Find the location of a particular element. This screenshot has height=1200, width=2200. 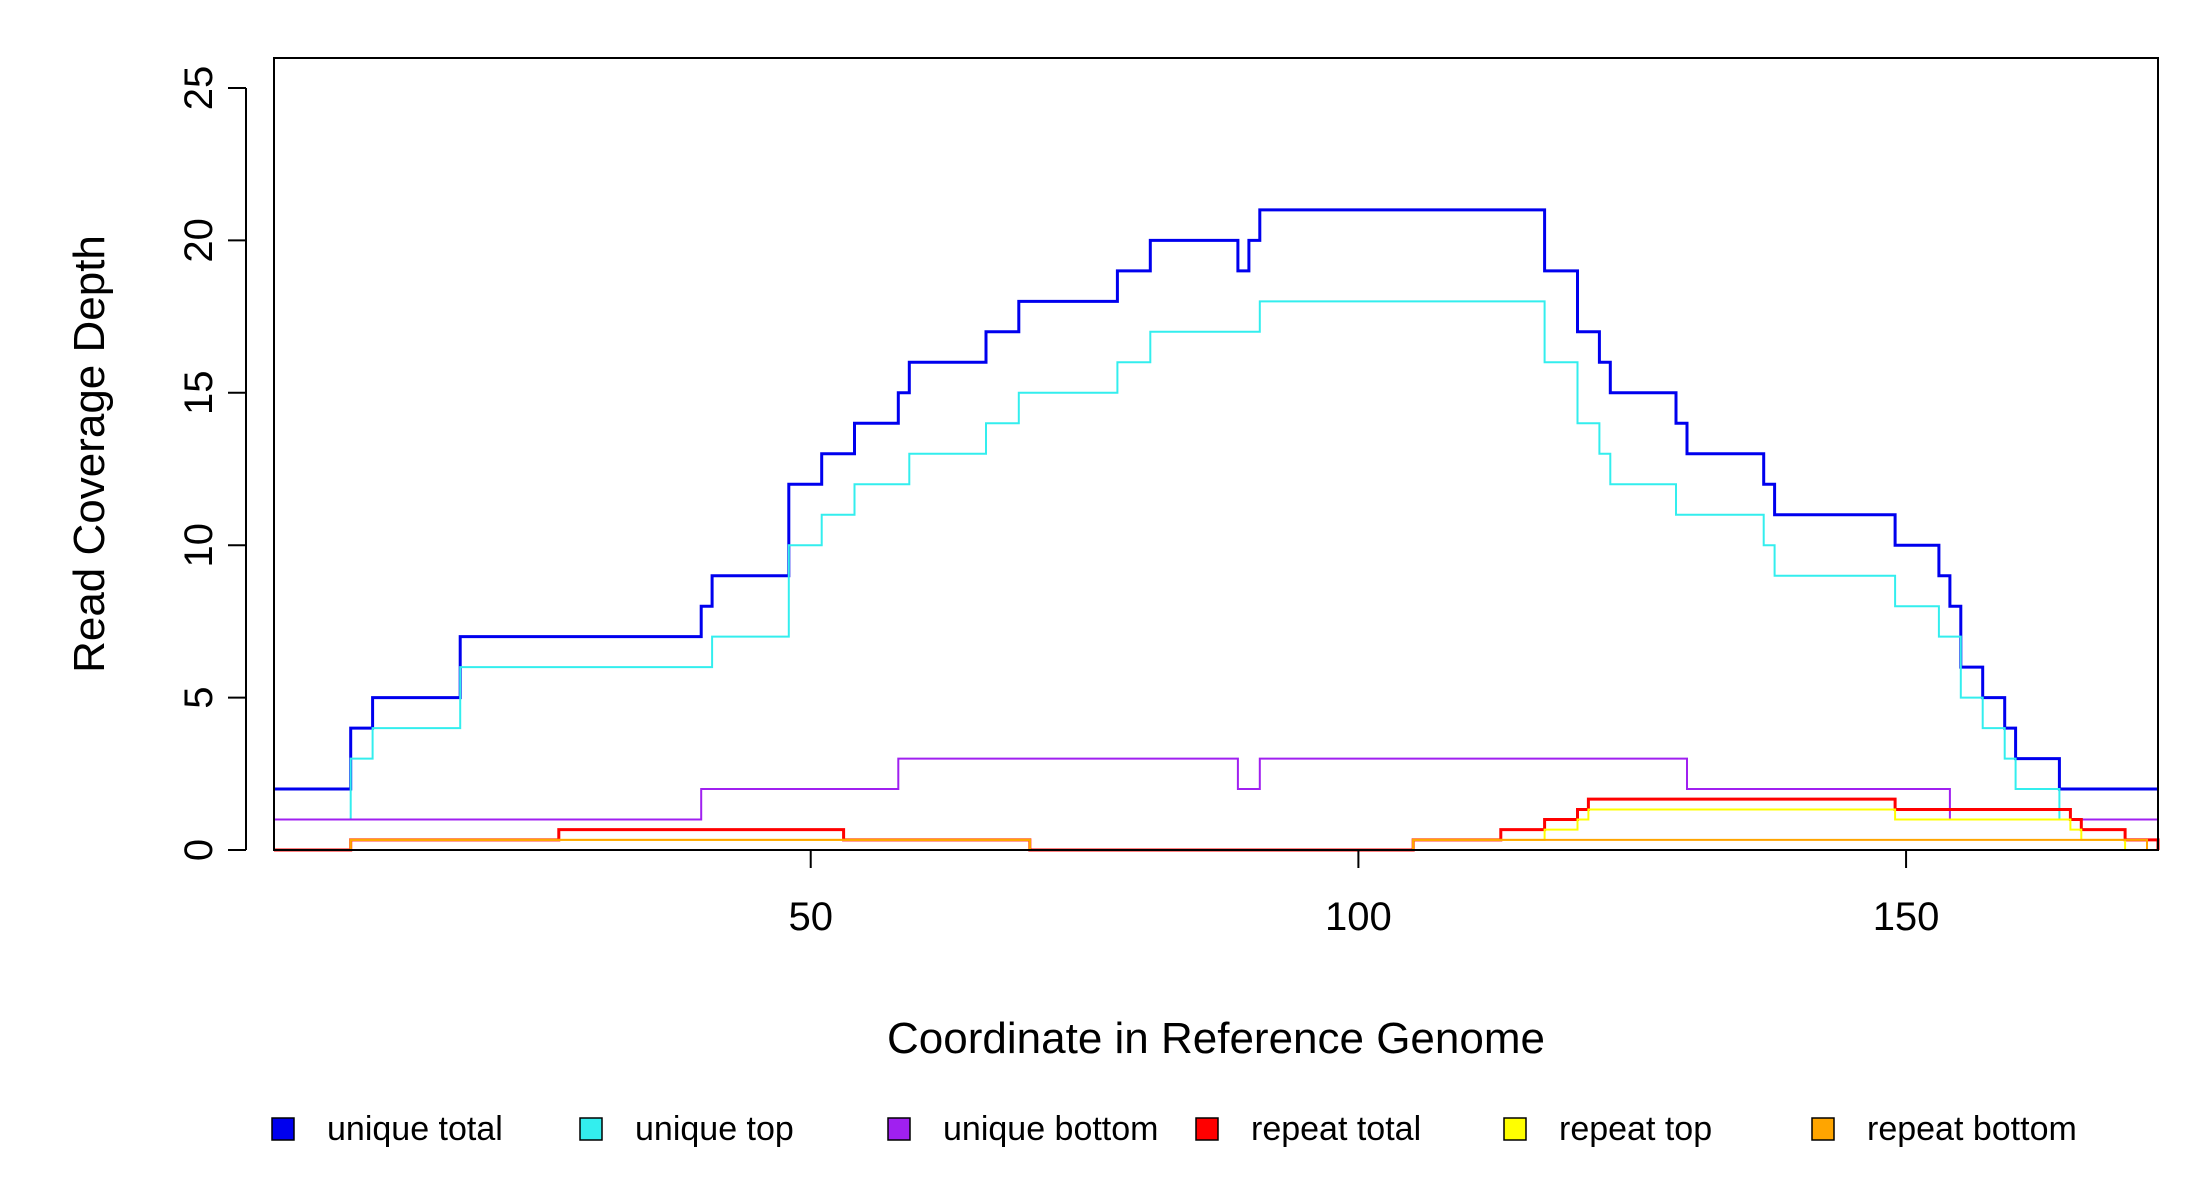

x-tick-label: 150 is located at coordinates (1906, 917).